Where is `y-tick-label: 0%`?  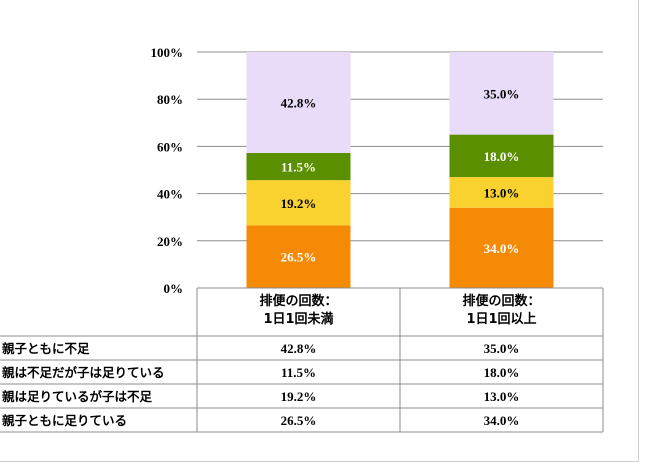
y-tick-label: 0% is located at coordinates (174, 288).